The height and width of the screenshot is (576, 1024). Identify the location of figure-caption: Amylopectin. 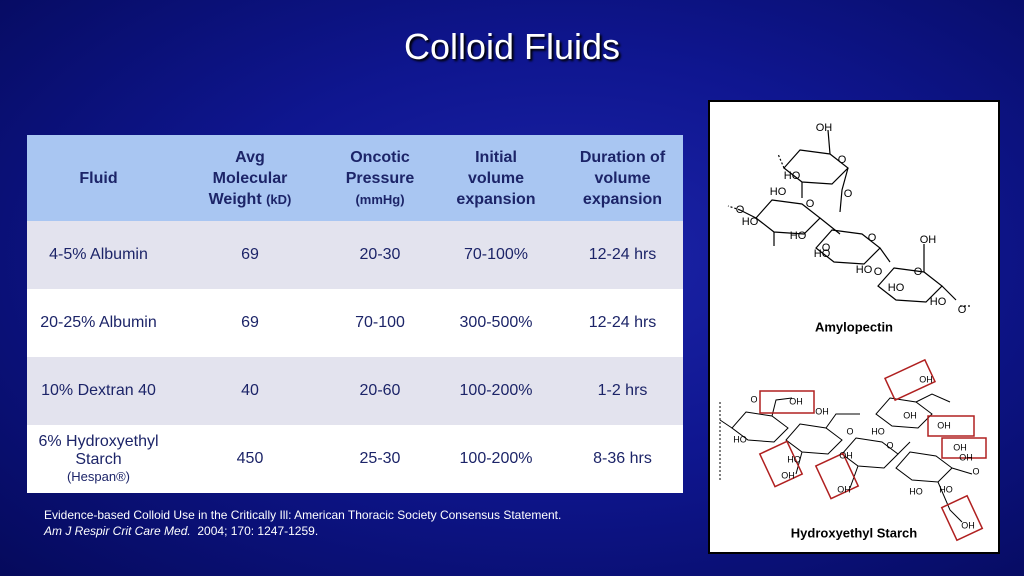
(854, 326).